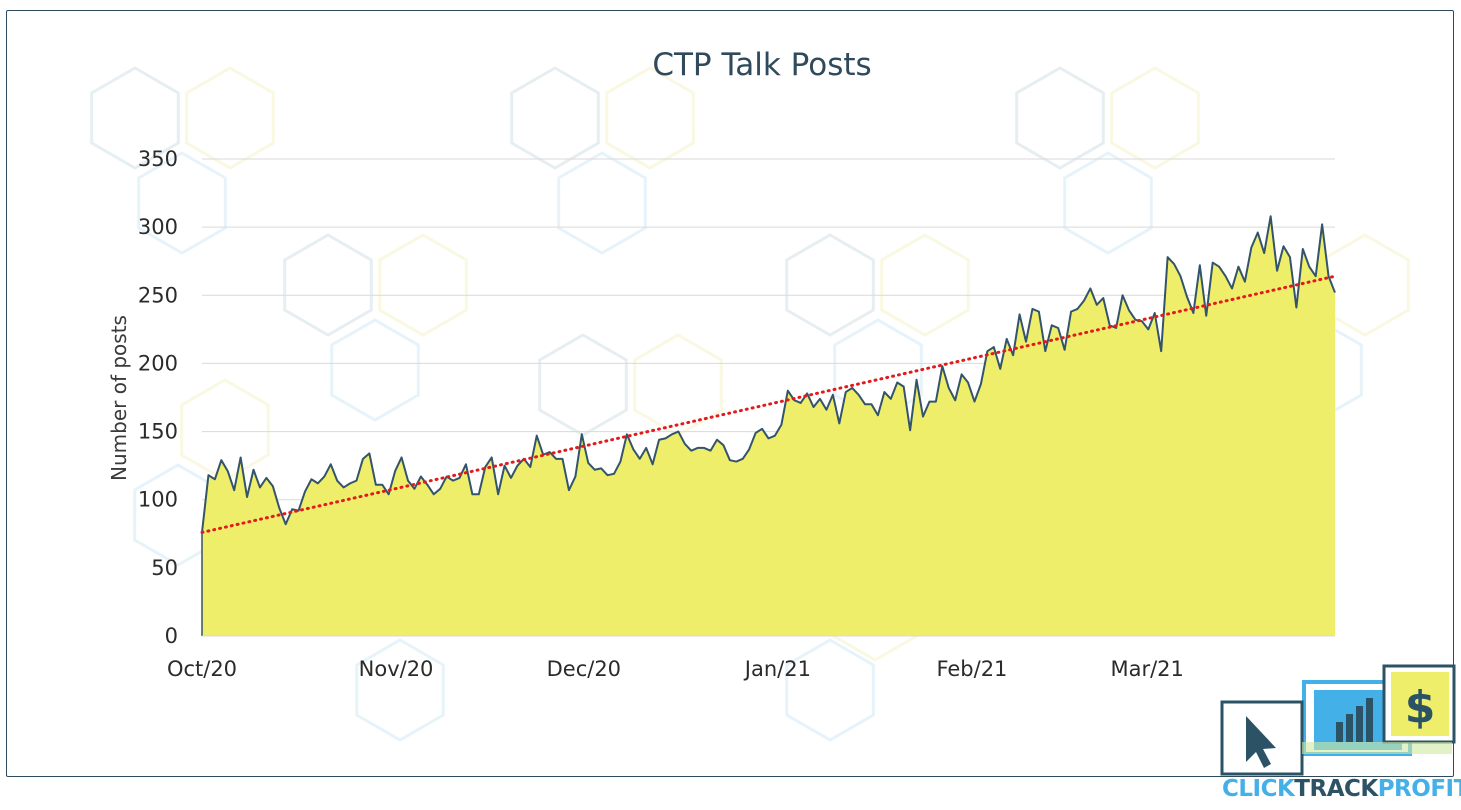 The image size is (1461, 810). I want to click on logo-word-track: TRACK, so click(1336, 789).